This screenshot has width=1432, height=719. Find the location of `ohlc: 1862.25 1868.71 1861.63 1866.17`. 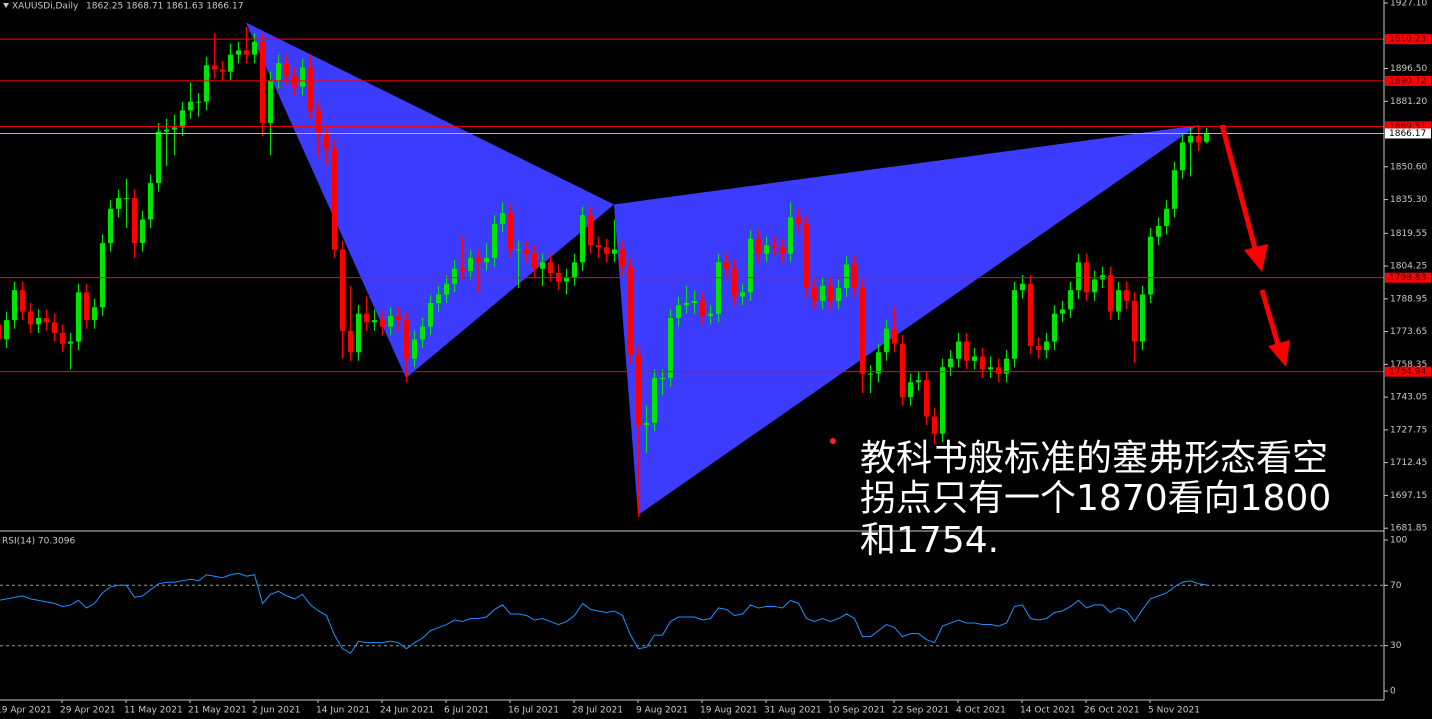

ohlc: 1862.25 1868.71 1861.63 1866.17 is located at coordinates (164, 7).